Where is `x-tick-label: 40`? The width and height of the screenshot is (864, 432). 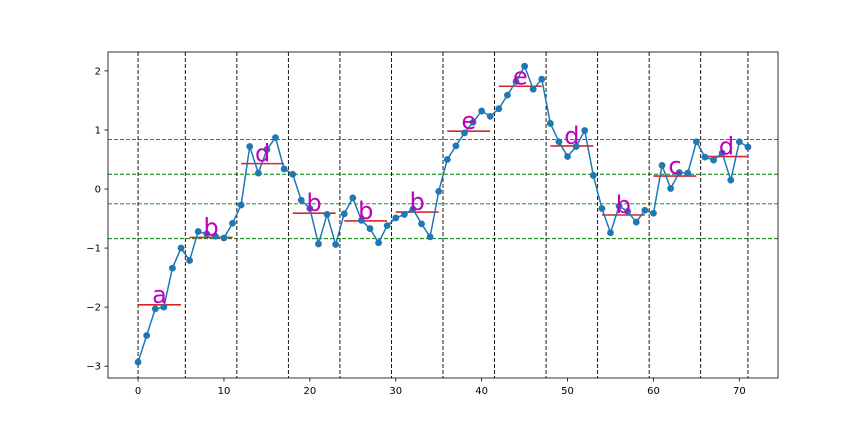 x-tick-label: 40 is located at coordinates (481, 391).